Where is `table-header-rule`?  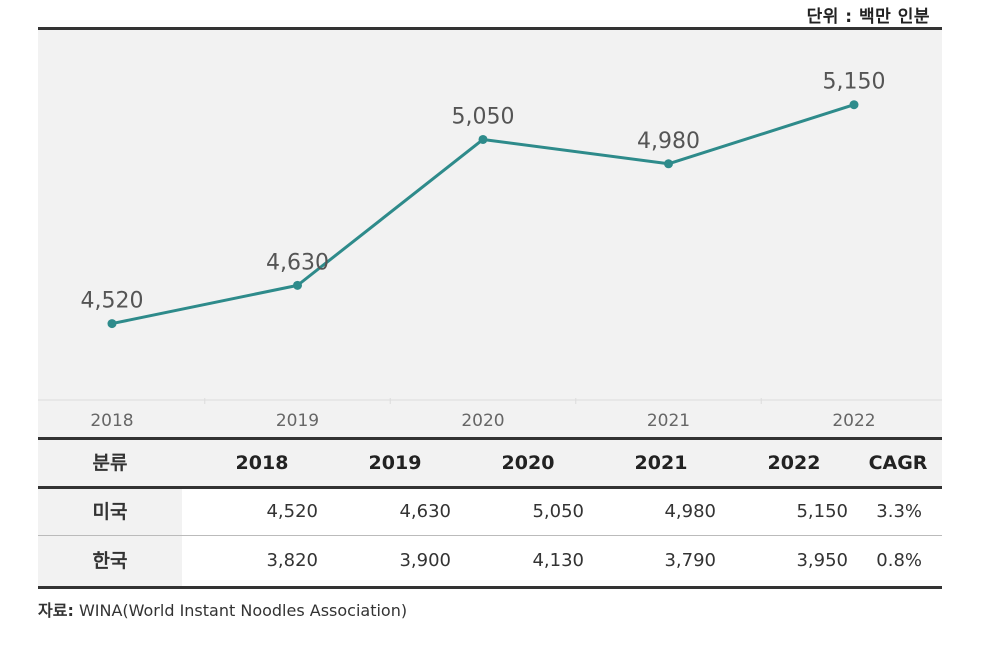 table-header-rule is located at coordinates (490, 487).